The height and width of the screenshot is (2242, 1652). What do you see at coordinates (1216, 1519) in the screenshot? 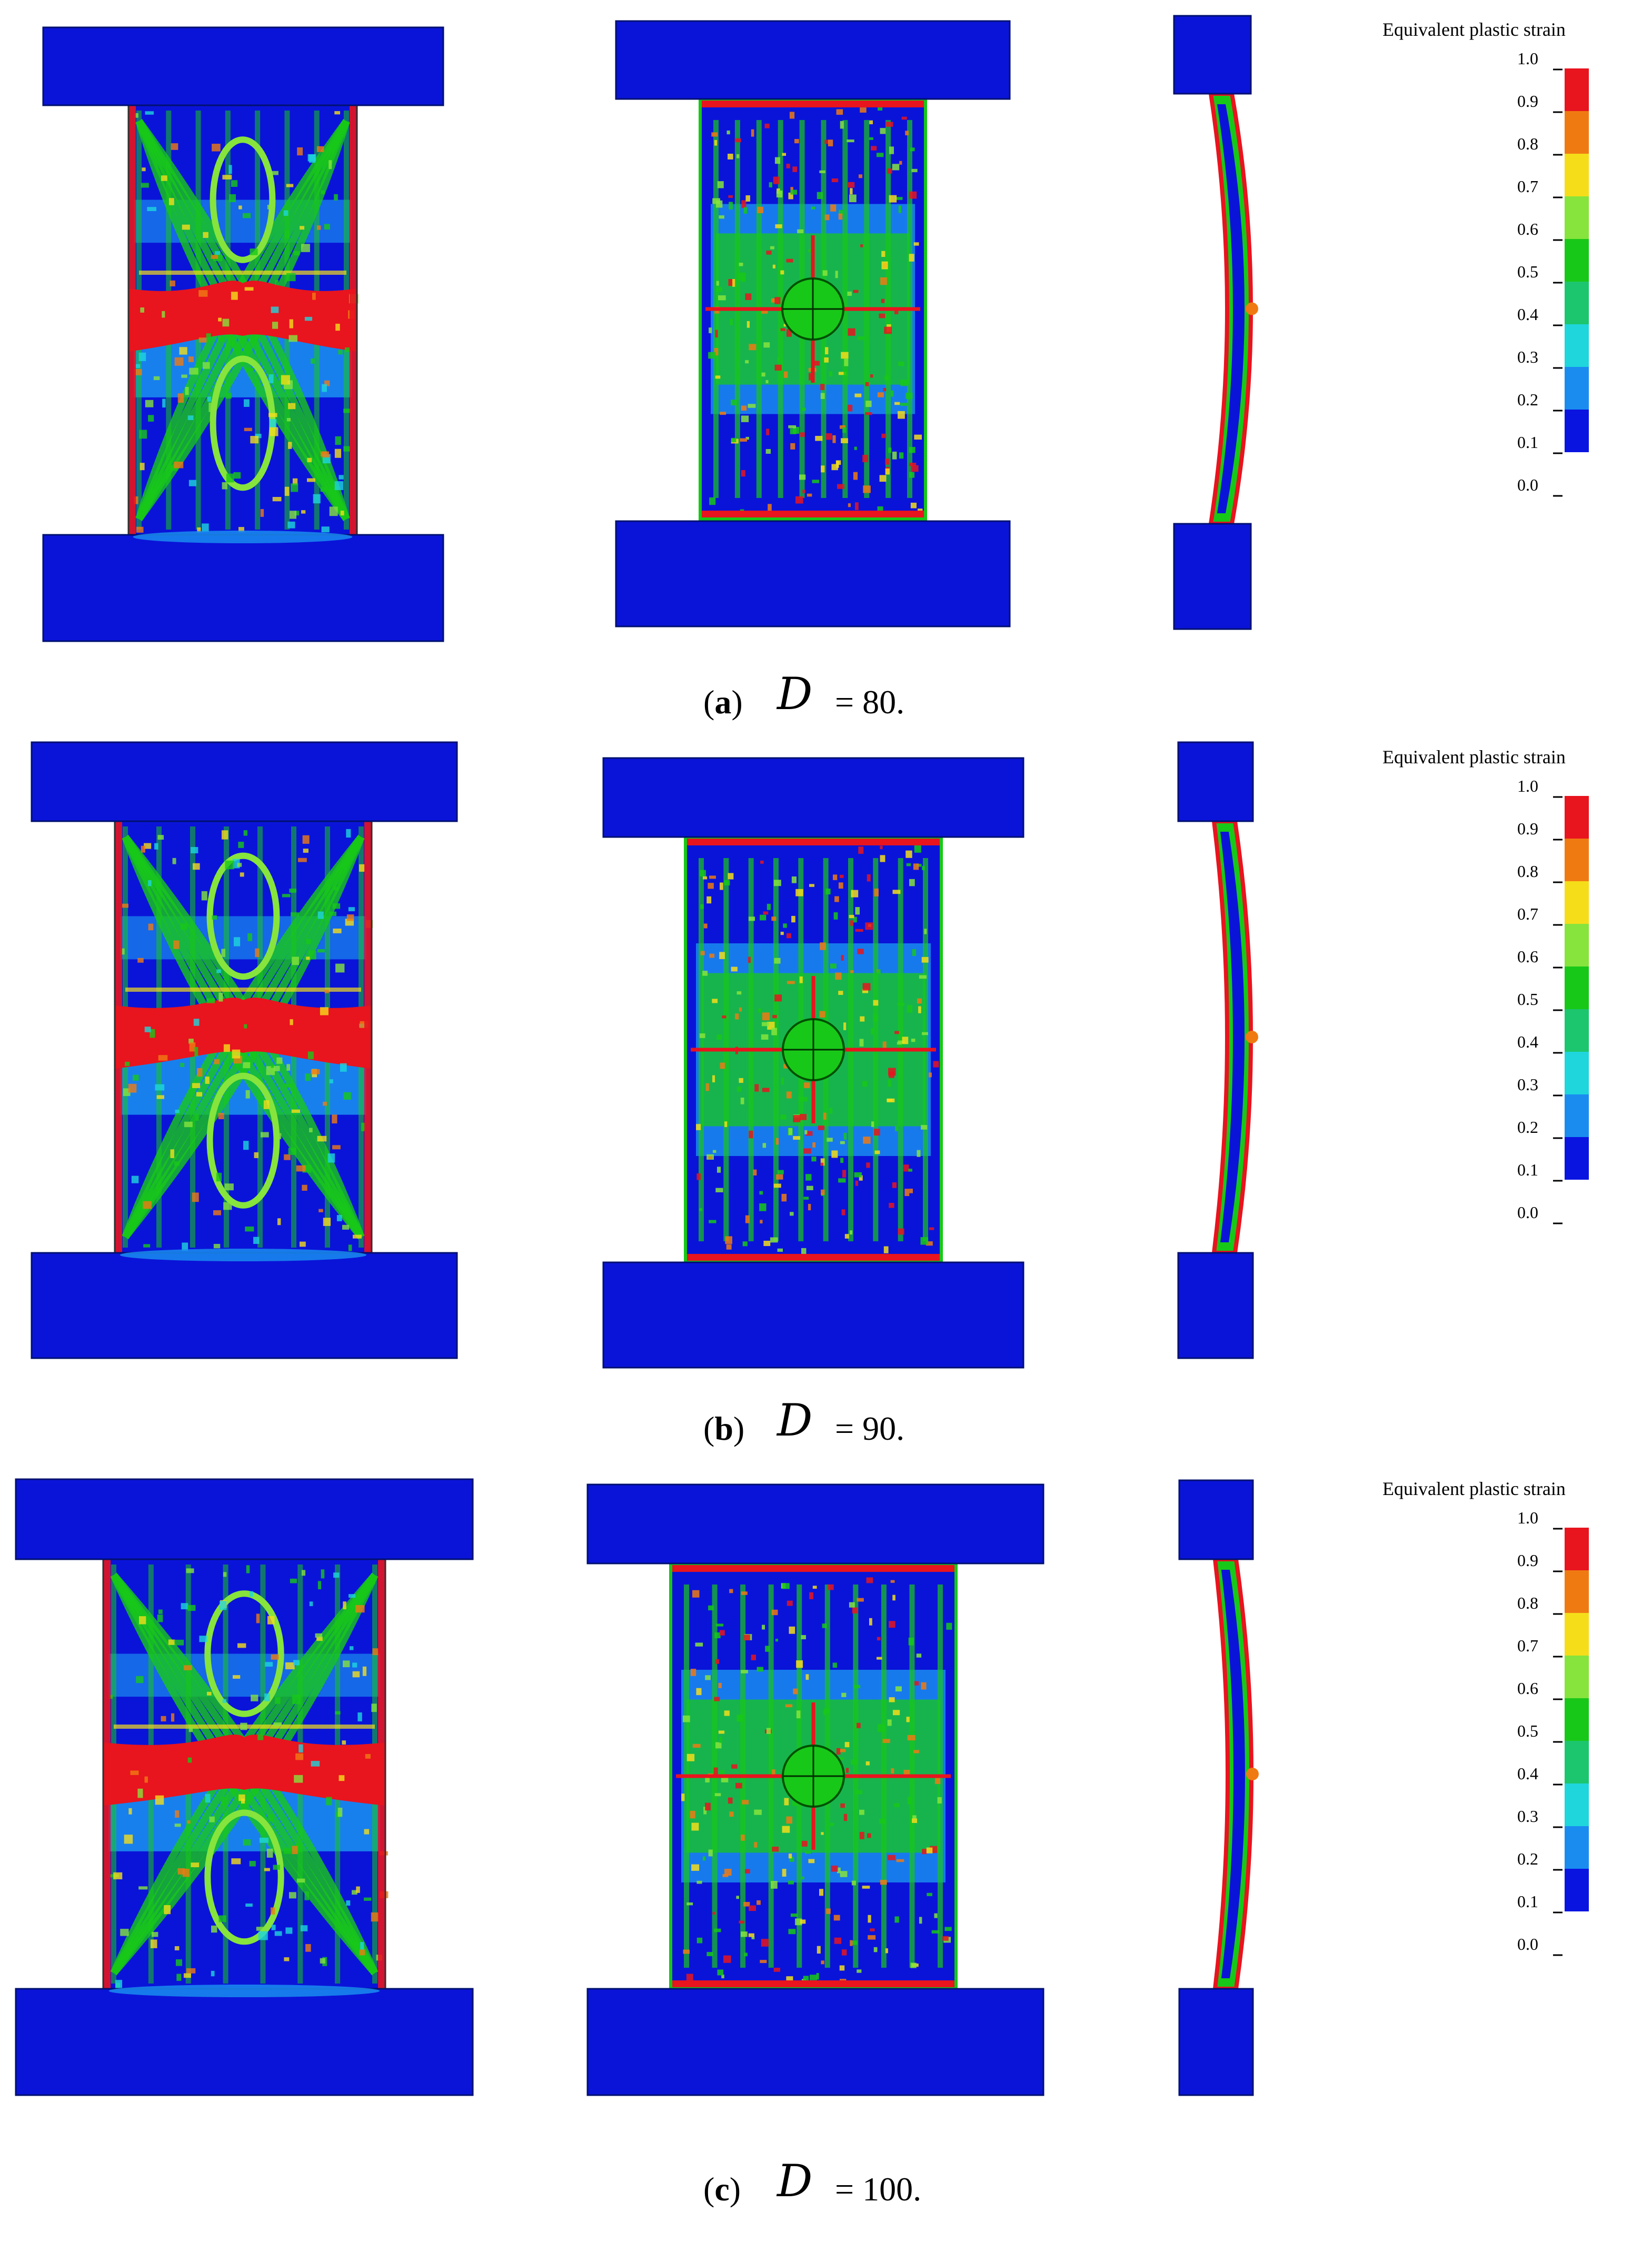
I see `top-loading-plate` at bounding box center [1216, 1519].